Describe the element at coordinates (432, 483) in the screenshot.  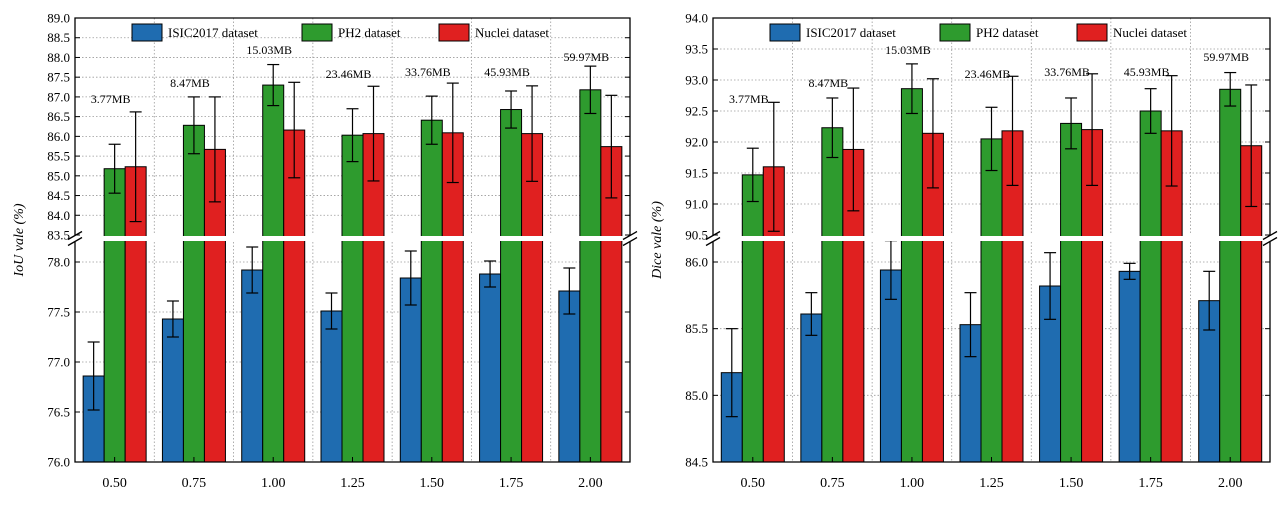
I see `x-tick-label: 1.50` at that location.